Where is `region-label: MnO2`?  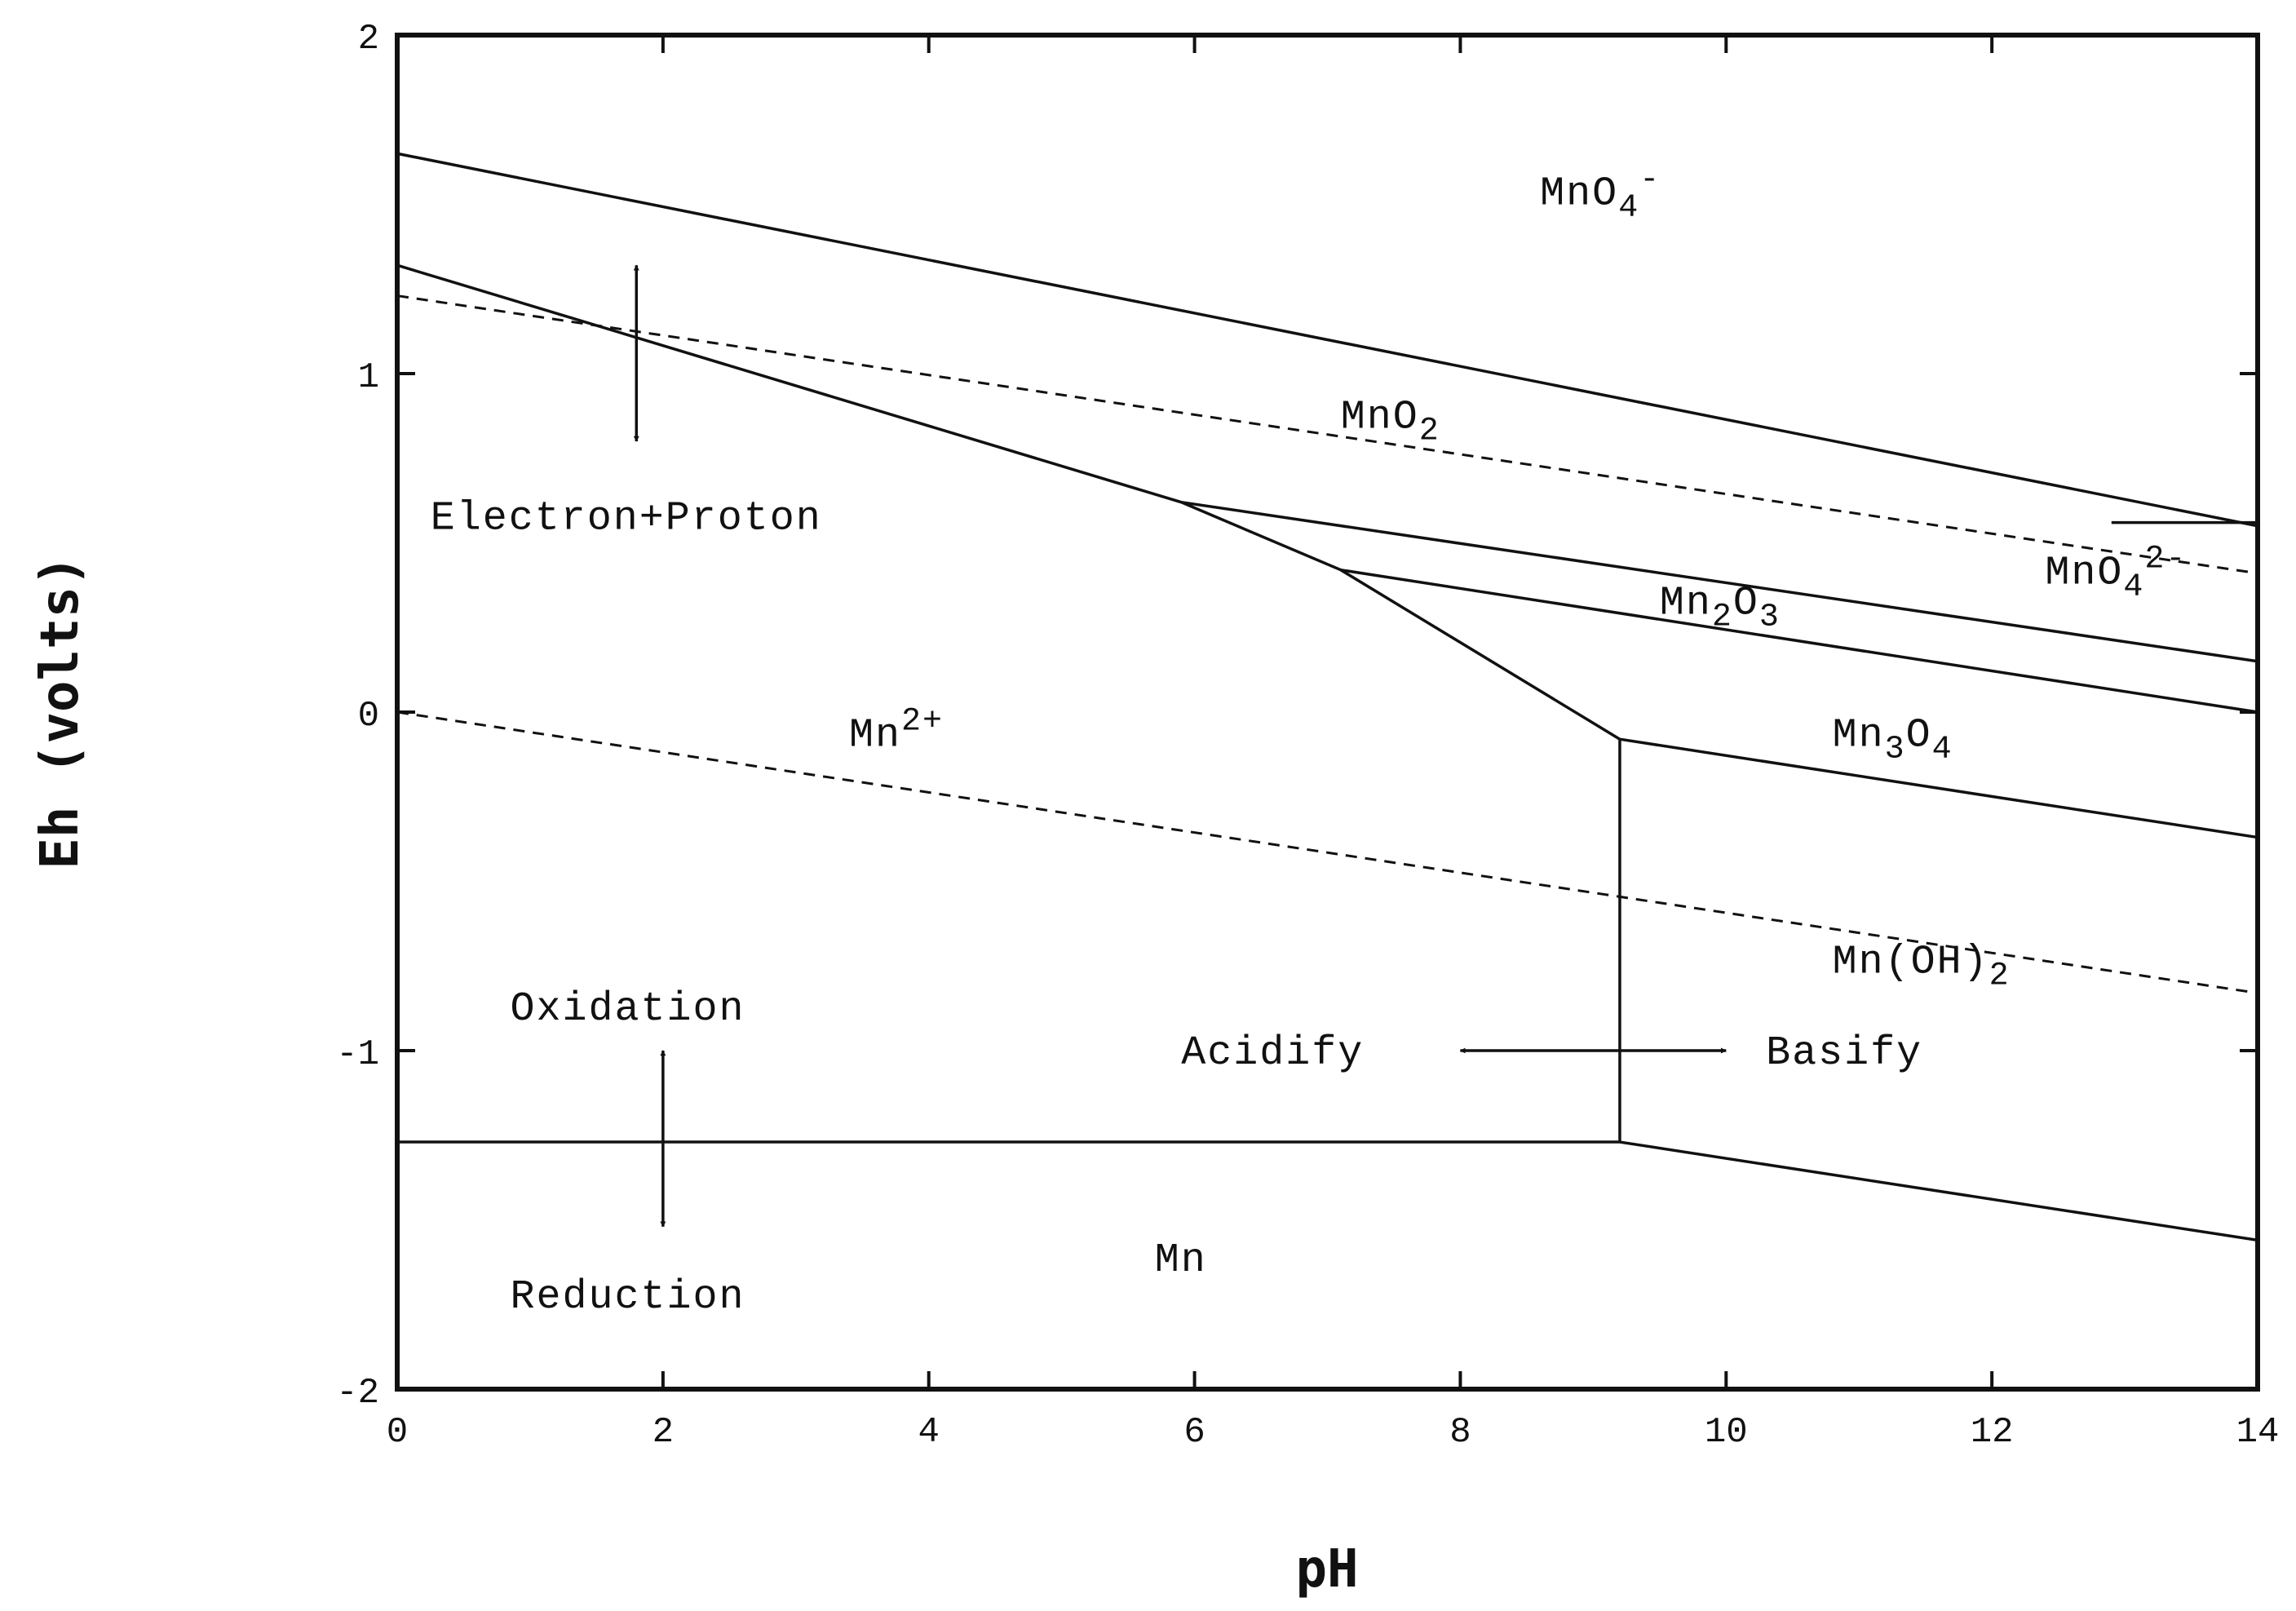 region-label: MnO2 is located at coordinates (1391, 421).